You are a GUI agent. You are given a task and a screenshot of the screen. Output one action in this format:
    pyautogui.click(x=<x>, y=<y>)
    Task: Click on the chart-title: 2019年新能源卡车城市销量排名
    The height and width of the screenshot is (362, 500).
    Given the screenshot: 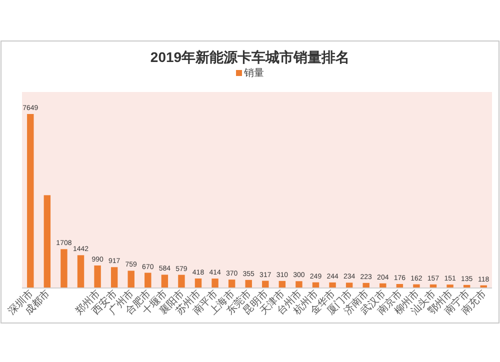 What is the action you would take?
    pyautogui.click(x=250, y=57)
    